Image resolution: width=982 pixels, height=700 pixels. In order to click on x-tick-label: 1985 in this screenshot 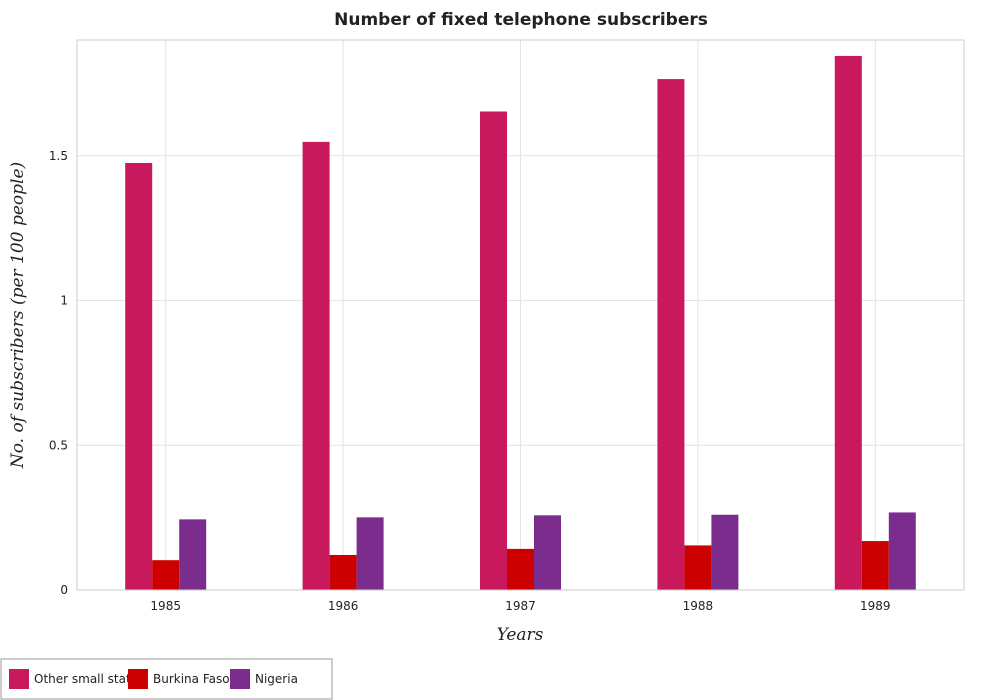, I will do `click(165, 606)`.